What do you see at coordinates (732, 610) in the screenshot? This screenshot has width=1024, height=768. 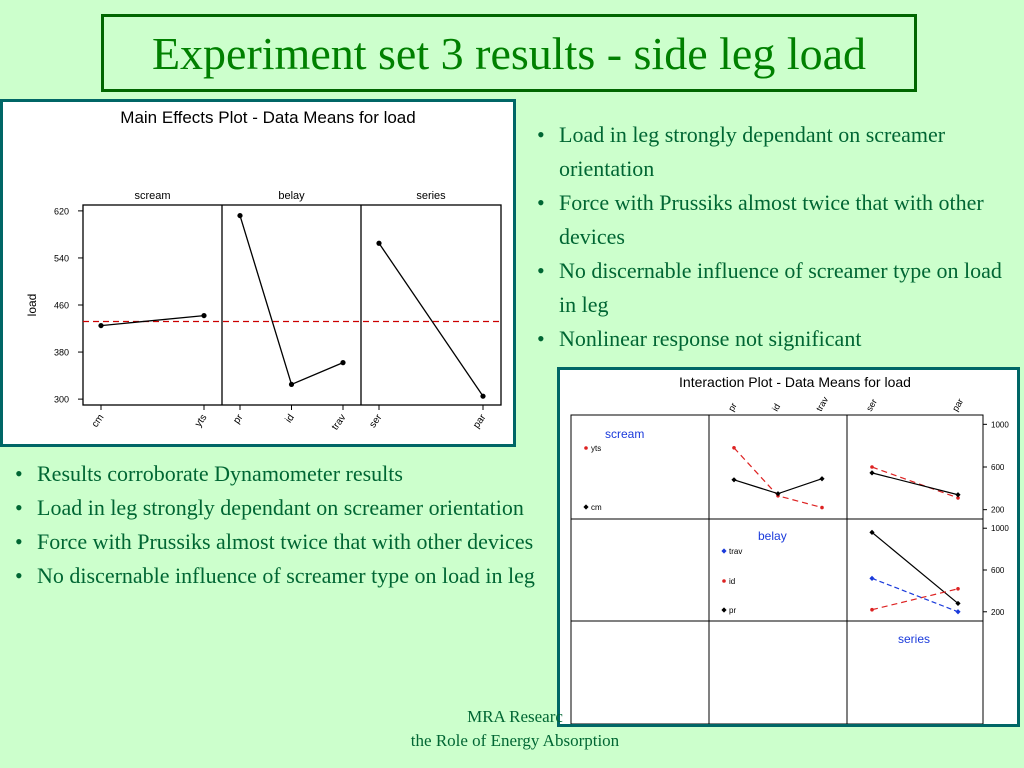 I see `legend-label-pr: pr` at bounding box center [732, 610].